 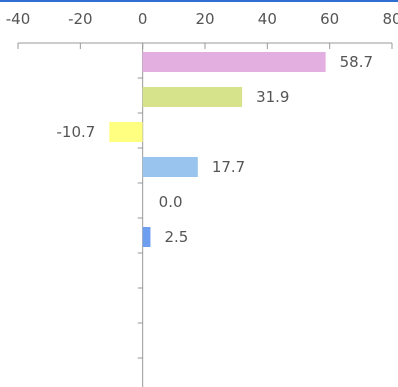 What do you see at coordinates (228, 167) in the screenshot?
I see `value-label-3: 17.7` at bounding box center [228, 167].